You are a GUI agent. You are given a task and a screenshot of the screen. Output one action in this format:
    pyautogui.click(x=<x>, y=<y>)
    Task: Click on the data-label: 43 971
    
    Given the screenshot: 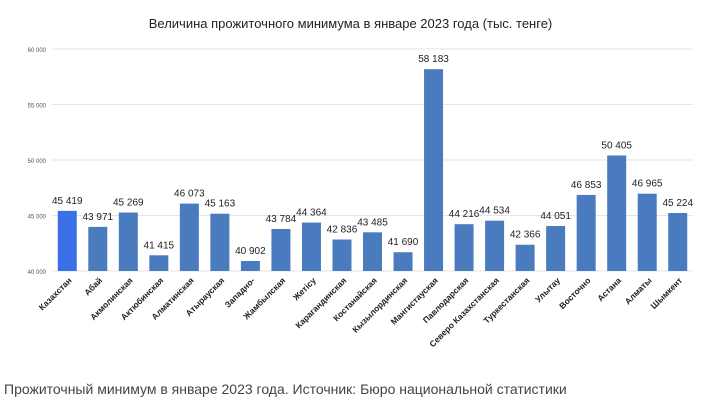 What is the action you would take?
    pyautogui.click(x=97, y=217)
    